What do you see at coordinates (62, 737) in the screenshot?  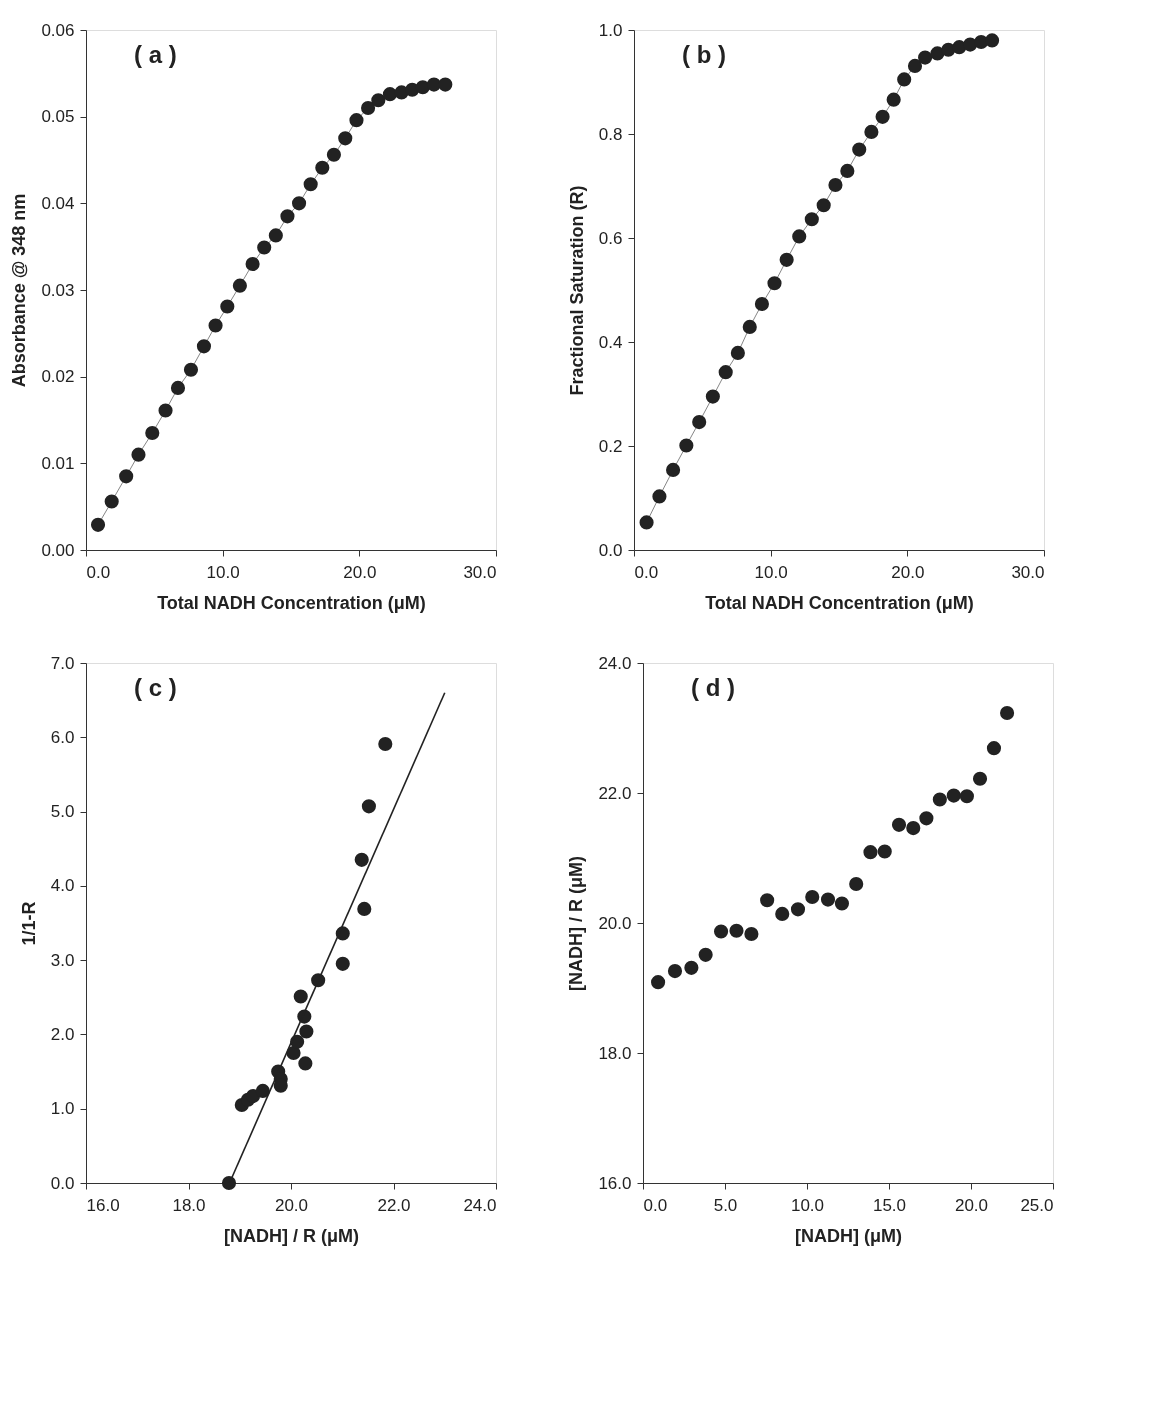 I see `y-tick-label: 6.0` at bounding box center [62, 737].